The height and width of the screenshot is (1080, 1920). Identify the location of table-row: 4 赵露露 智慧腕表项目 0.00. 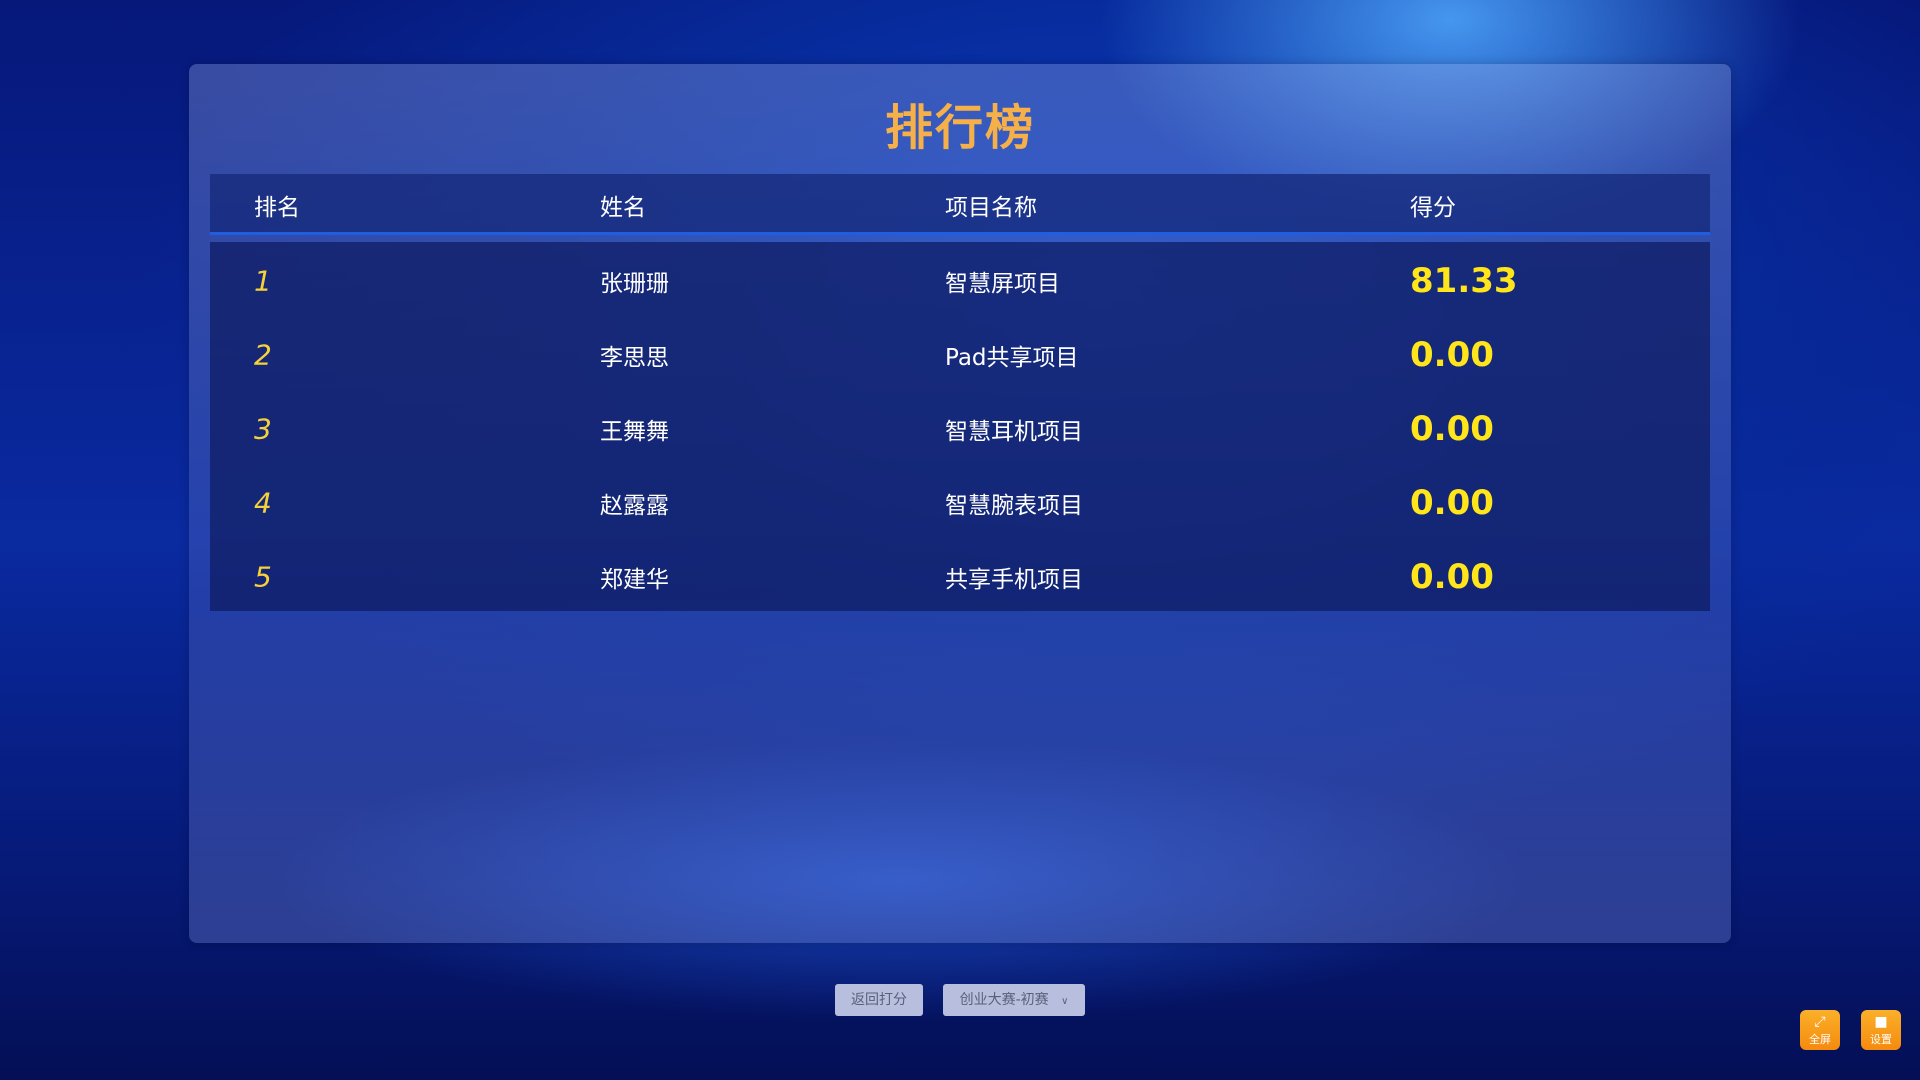
(960, 503).